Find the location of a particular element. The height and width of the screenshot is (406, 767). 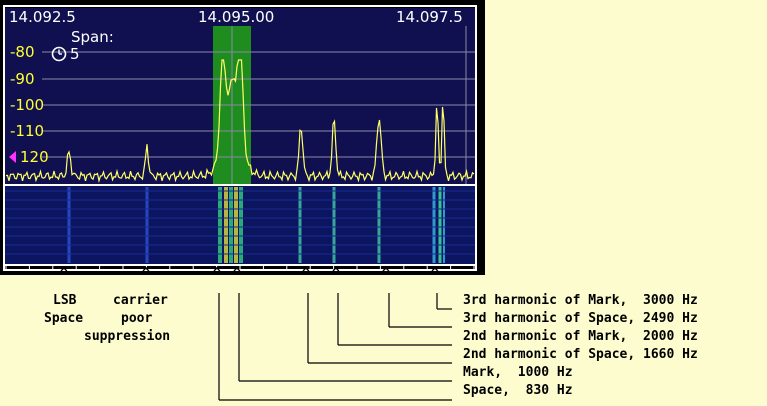

harmonic-label: Mark, 1000 Hz is located at coordinates (518, 372).